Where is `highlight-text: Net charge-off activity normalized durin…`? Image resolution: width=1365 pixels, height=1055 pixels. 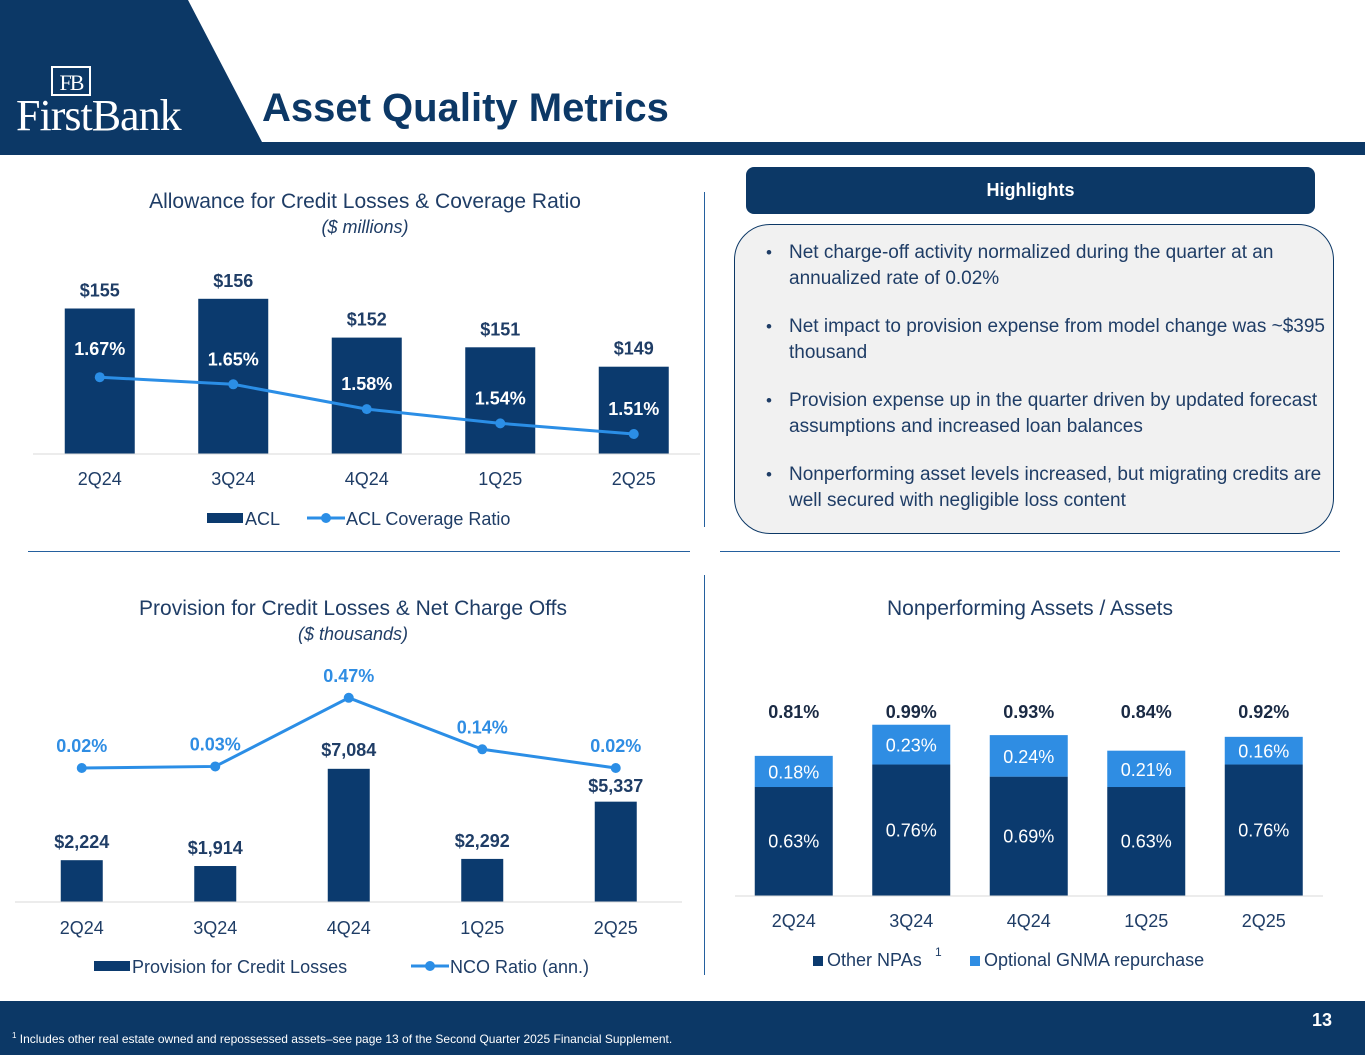
highlight-text: Net charge-off activity normalized durin… is located at coordinates (1031, 265).